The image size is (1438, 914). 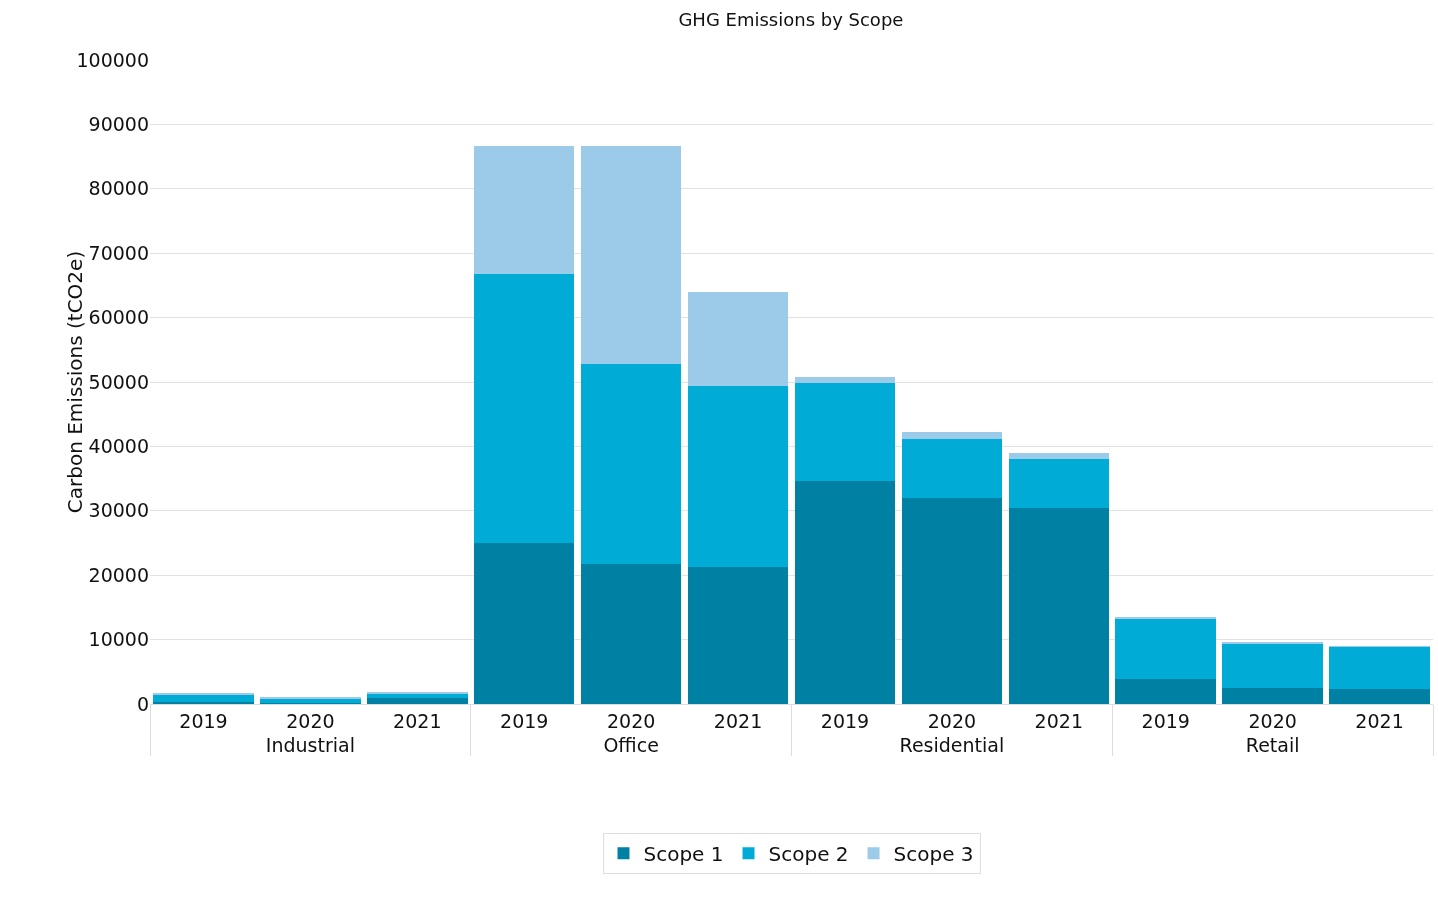 I want to click on y-tick-label: 40000, so click(x=118, y=446).